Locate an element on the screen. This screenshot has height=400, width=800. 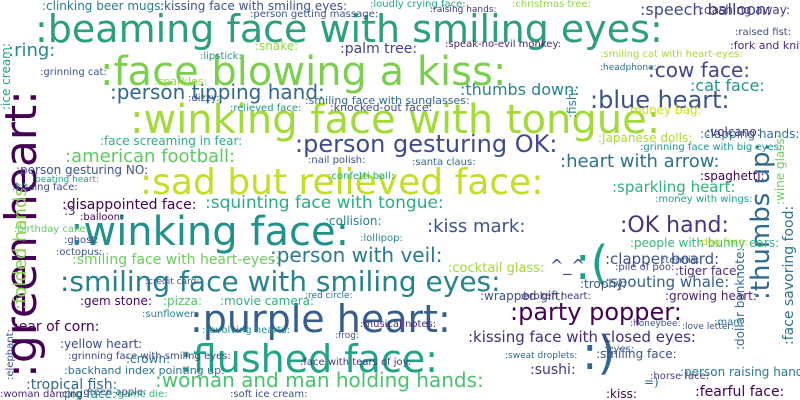
cloud-word: :party popper: is located at coordinates (596, 312).